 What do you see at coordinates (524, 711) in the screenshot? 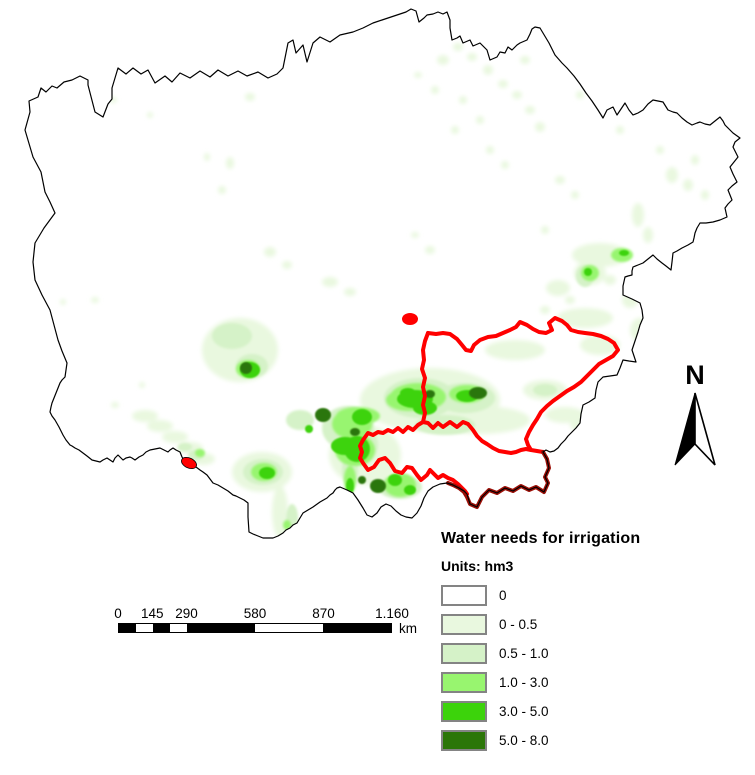
I see `legend-label: 3.0 - 5.0` at bounding box center [524, 711].